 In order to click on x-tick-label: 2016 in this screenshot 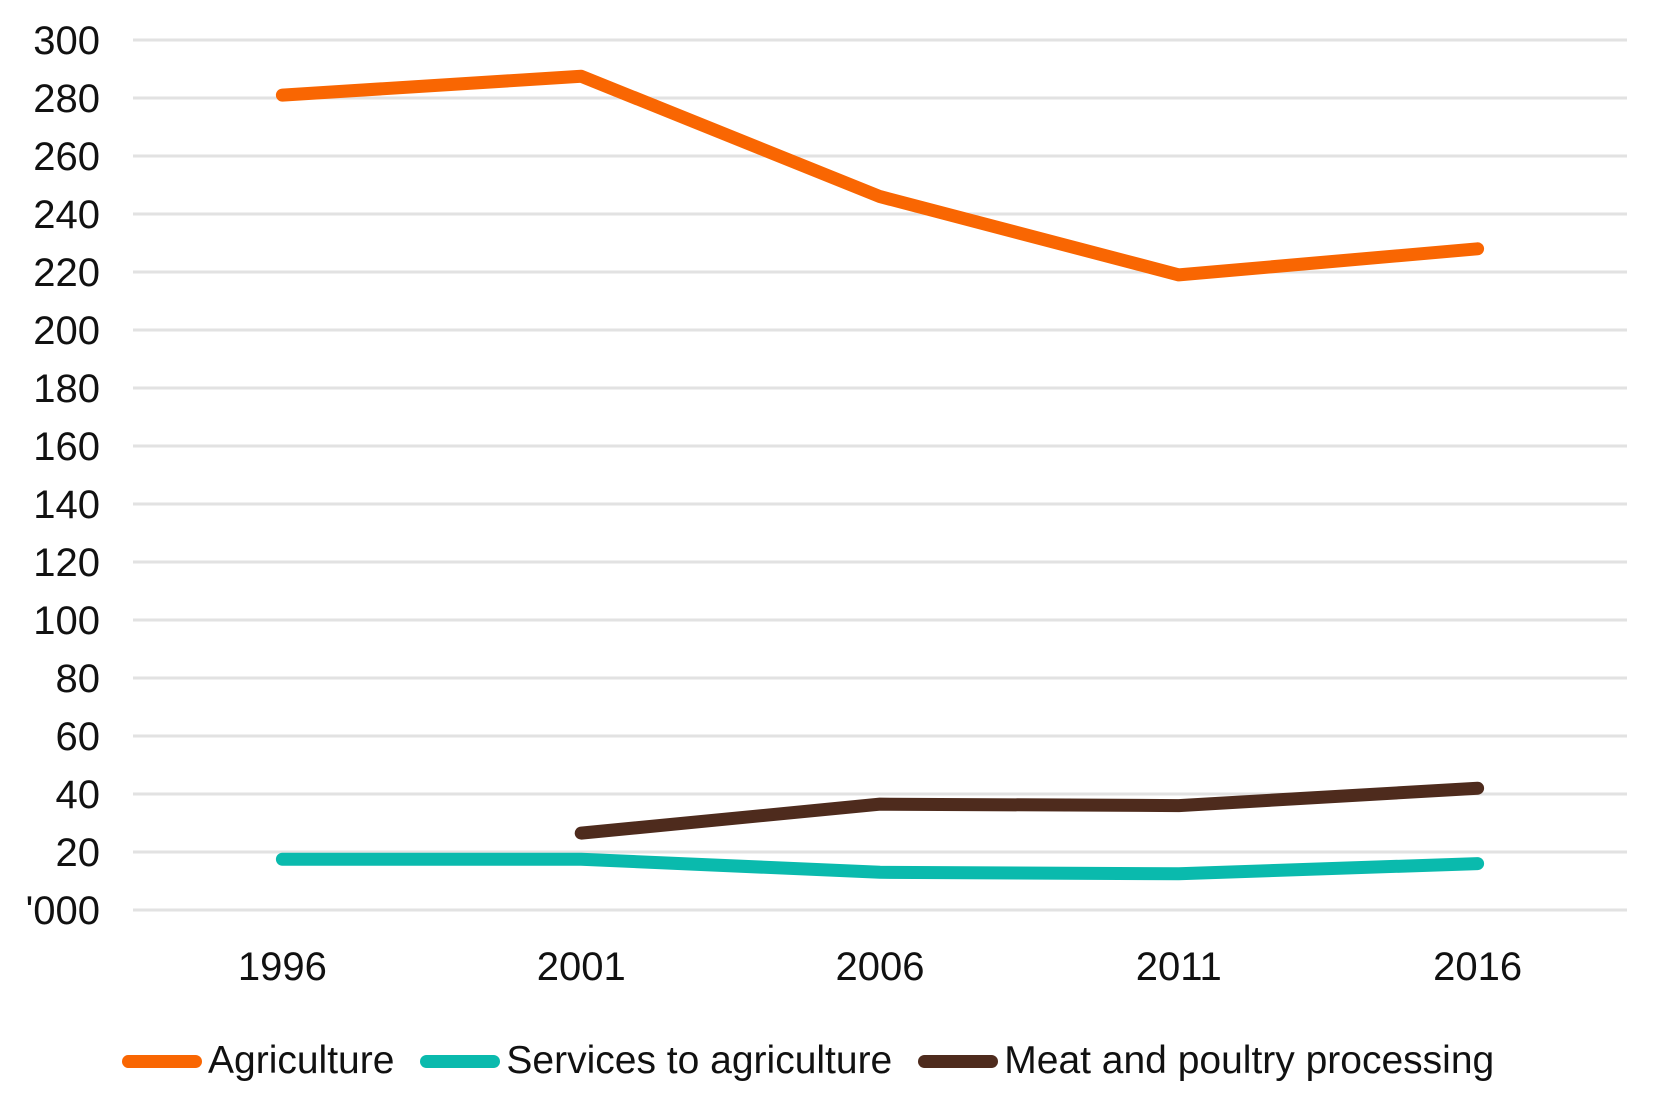, I will do `click(1477, 967)`.